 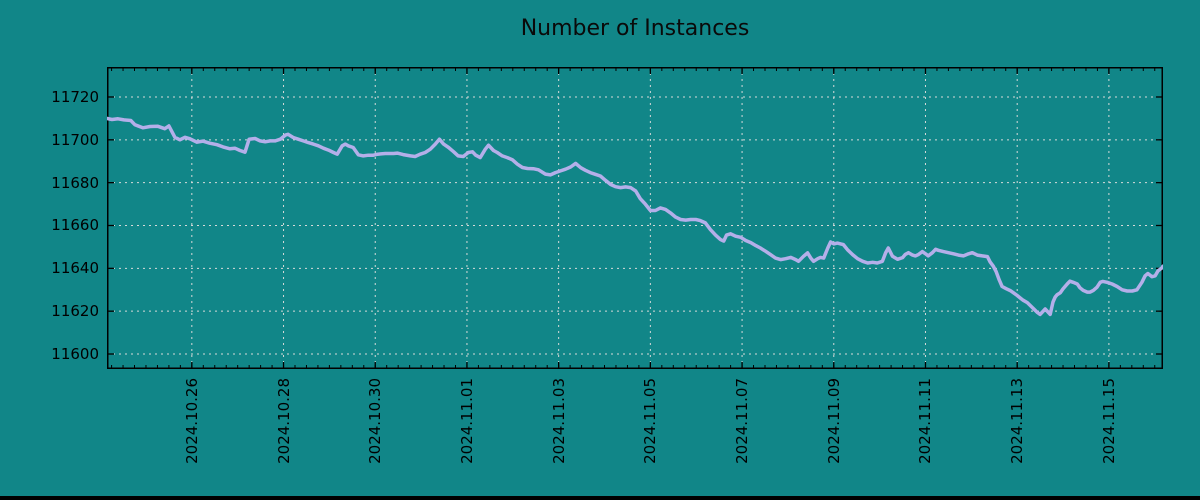 What do you see at coordinates (75, 311) in the screenshot?
I see `y-tick-label: 11620` at bounding box center [75, 311].